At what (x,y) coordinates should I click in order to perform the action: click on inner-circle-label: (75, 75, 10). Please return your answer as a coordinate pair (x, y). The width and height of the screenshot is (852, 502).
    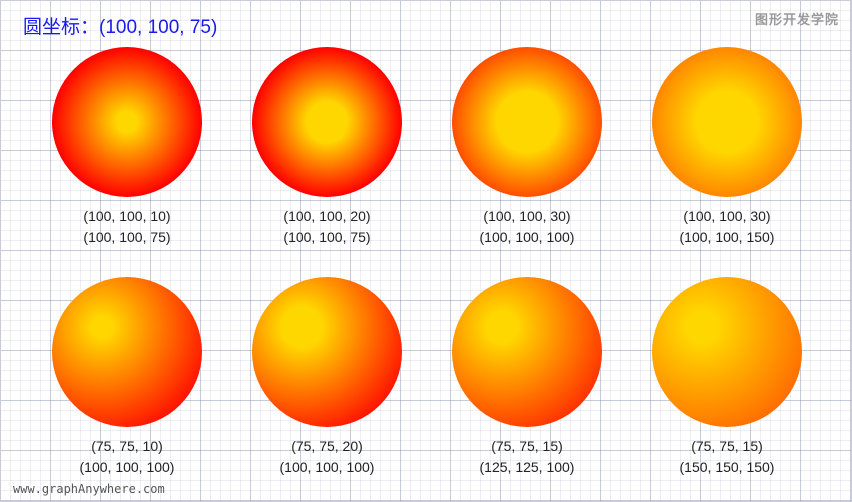
    Looking at the image, I should click on (127, 446).